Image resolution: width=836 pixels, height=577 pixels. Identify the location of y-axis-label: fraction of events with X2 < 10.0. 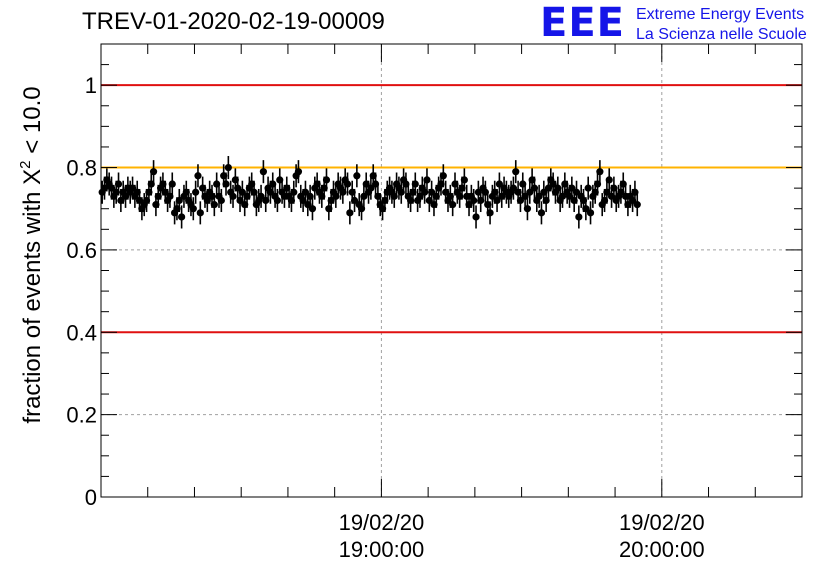
(31, 254).